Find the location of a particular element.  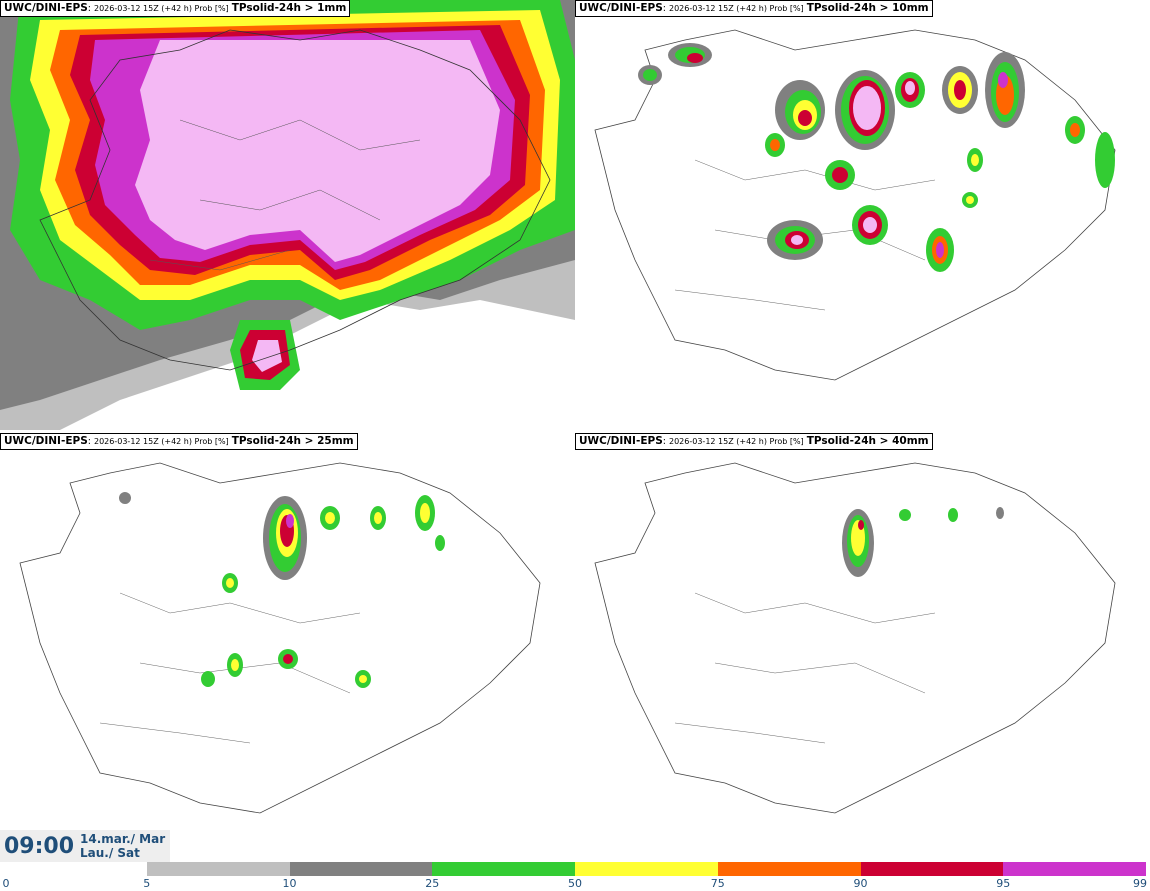

parameter-name: TPsolid-24h > 10mm is located at coordinates (867, 8).